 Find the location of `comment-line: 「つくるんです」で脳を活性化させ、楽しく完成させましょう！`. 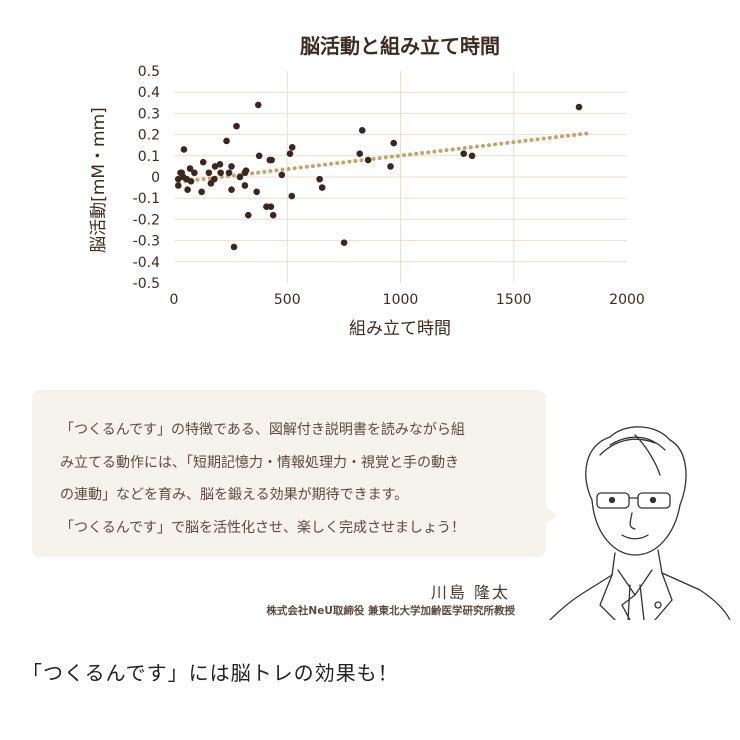

comment-line: 「つくるんです」で脳を活性化させ、楽しく完成させましょう！ is located at coordinates (263, 527).